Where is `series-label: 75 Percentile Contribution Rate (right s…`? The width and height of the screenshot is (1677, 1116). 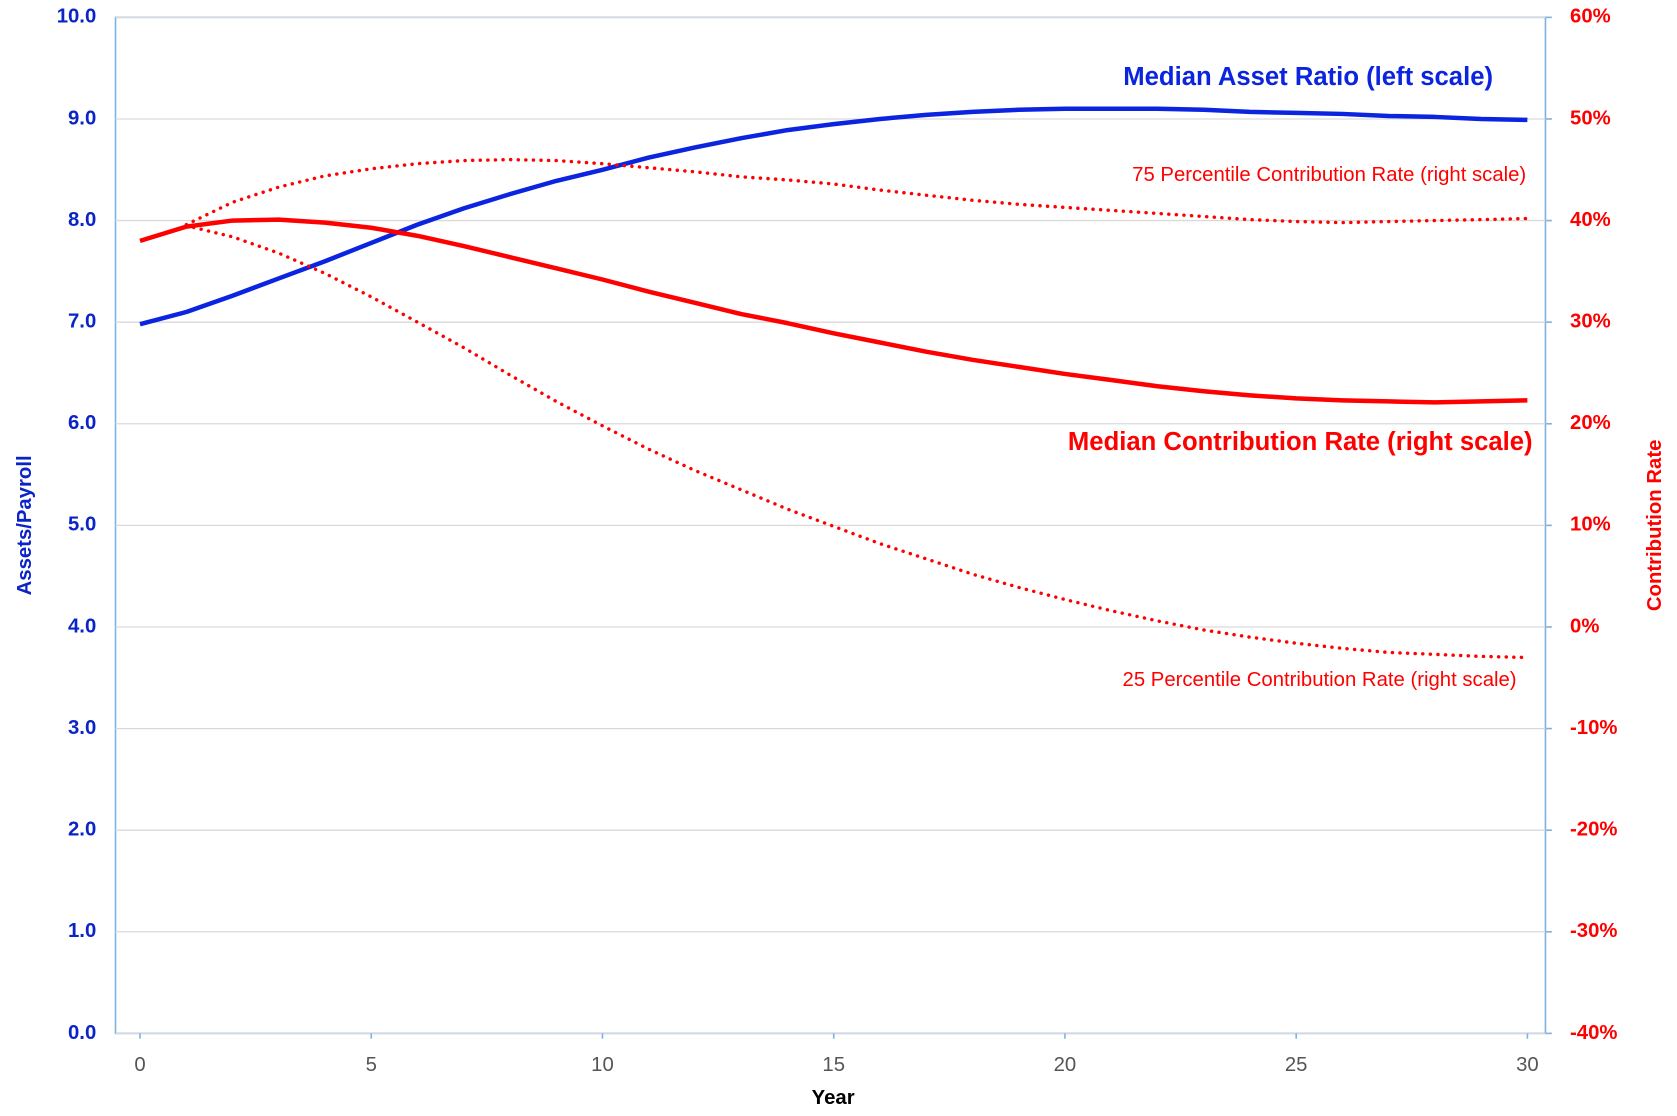
series-label: 75 Percentile Contribution Rate (right s… is located at coordinates (1329, 175).